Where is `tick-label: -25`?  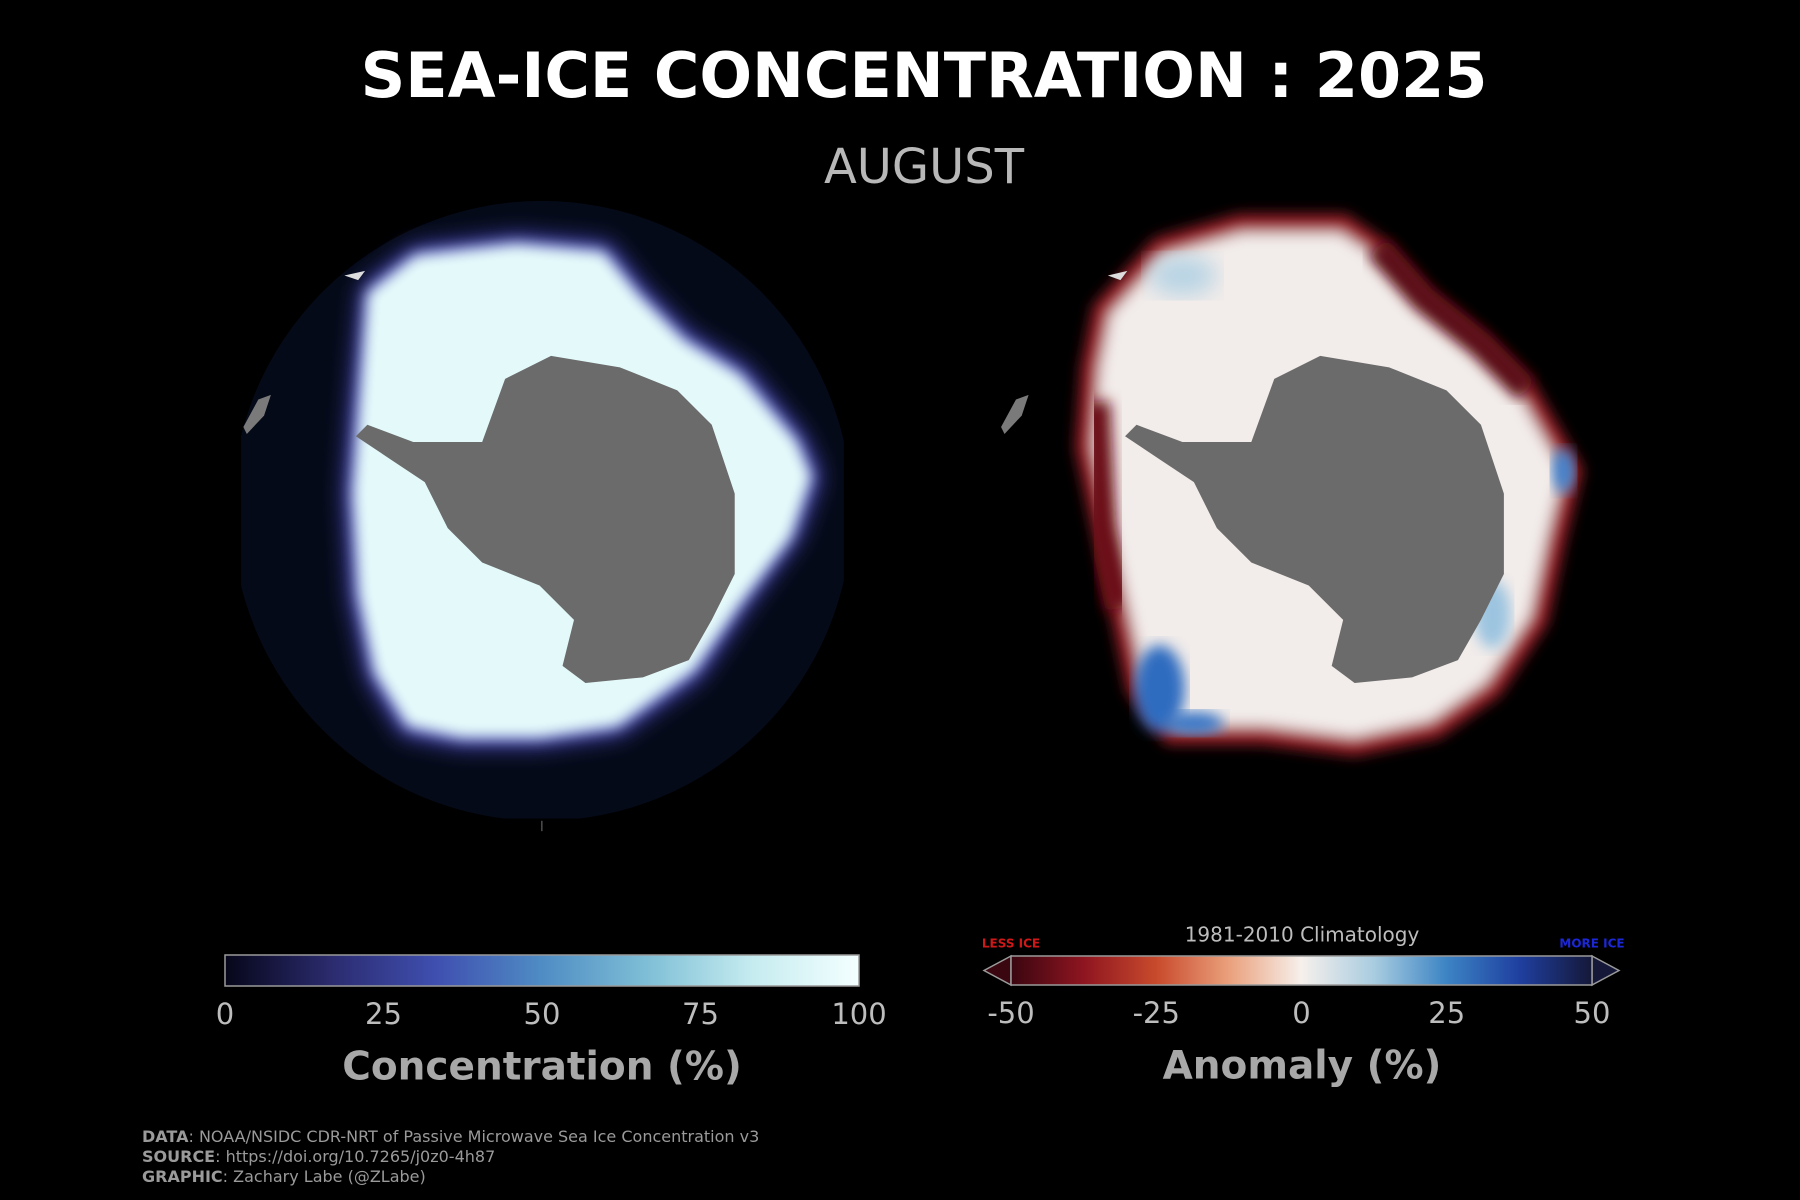
tick-label: -25 is located at coordinates (1156, 1013).